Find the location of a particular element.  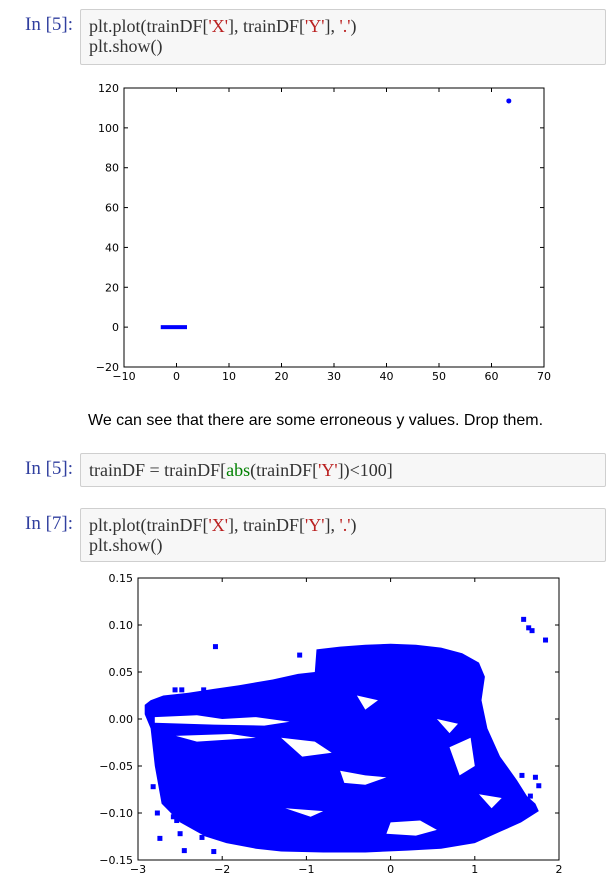

code-token: ] is located at coordinates (389, 470).